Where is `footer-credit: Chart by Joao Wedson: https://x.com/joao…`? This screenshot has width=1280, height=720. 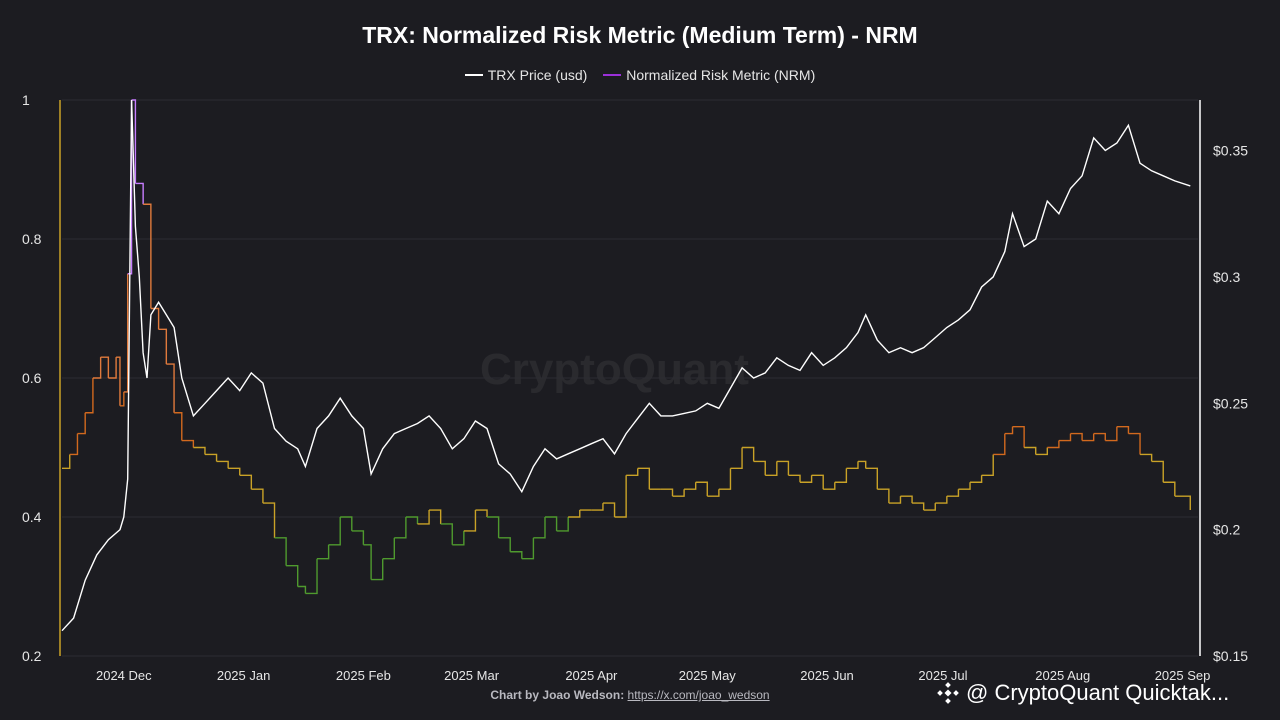 footer-credit: Chart by Joao Wedson: https://x.com/joao… is located at coordinates (630, 695).